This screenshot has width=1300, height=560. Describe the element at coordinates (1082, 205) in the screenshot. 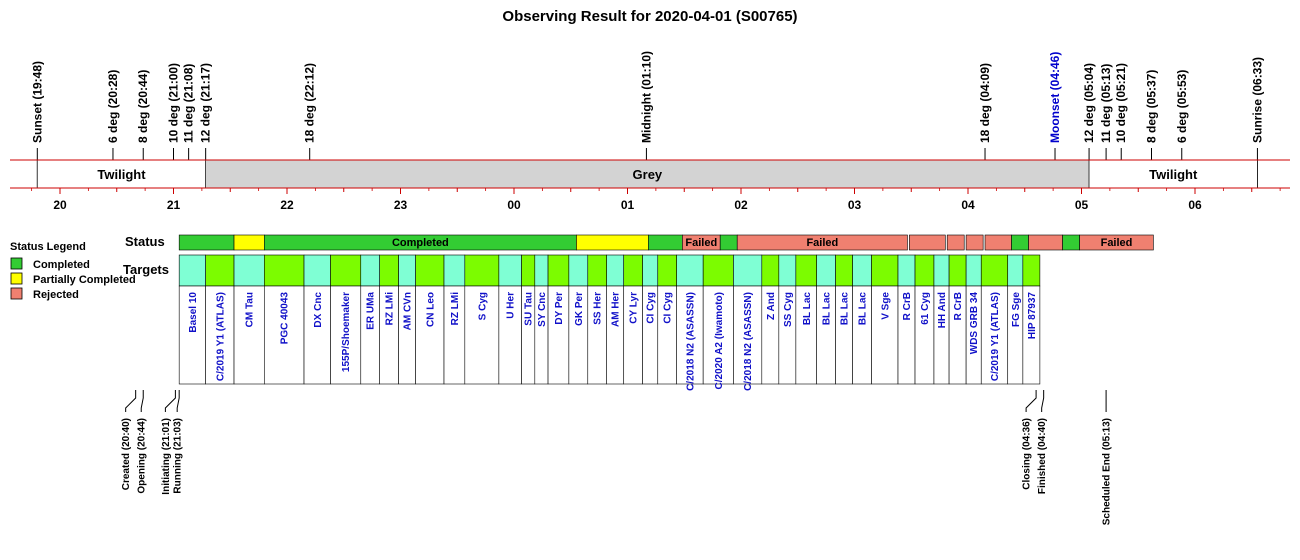

I see `hour-label-9: 05` at that location.